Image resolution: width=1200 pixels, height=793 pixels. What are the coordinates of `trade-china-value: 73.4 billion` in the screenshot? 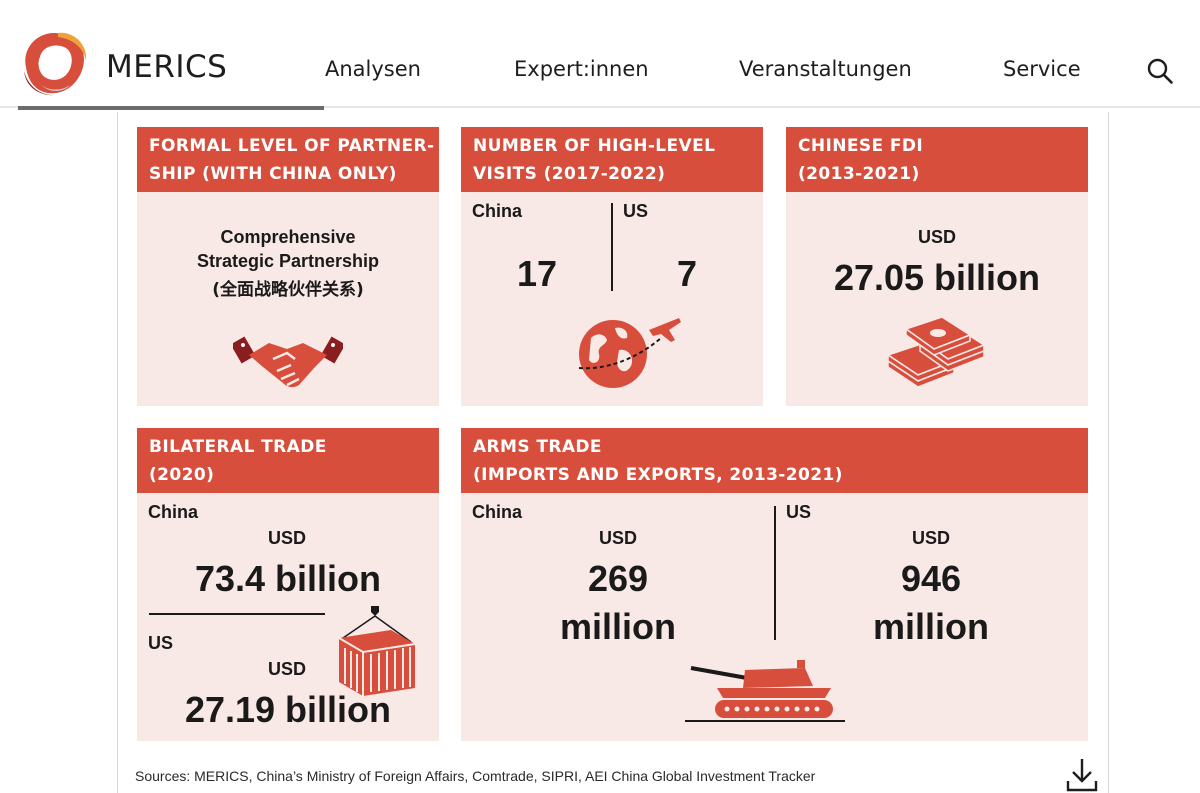 It's located at (288, 578).